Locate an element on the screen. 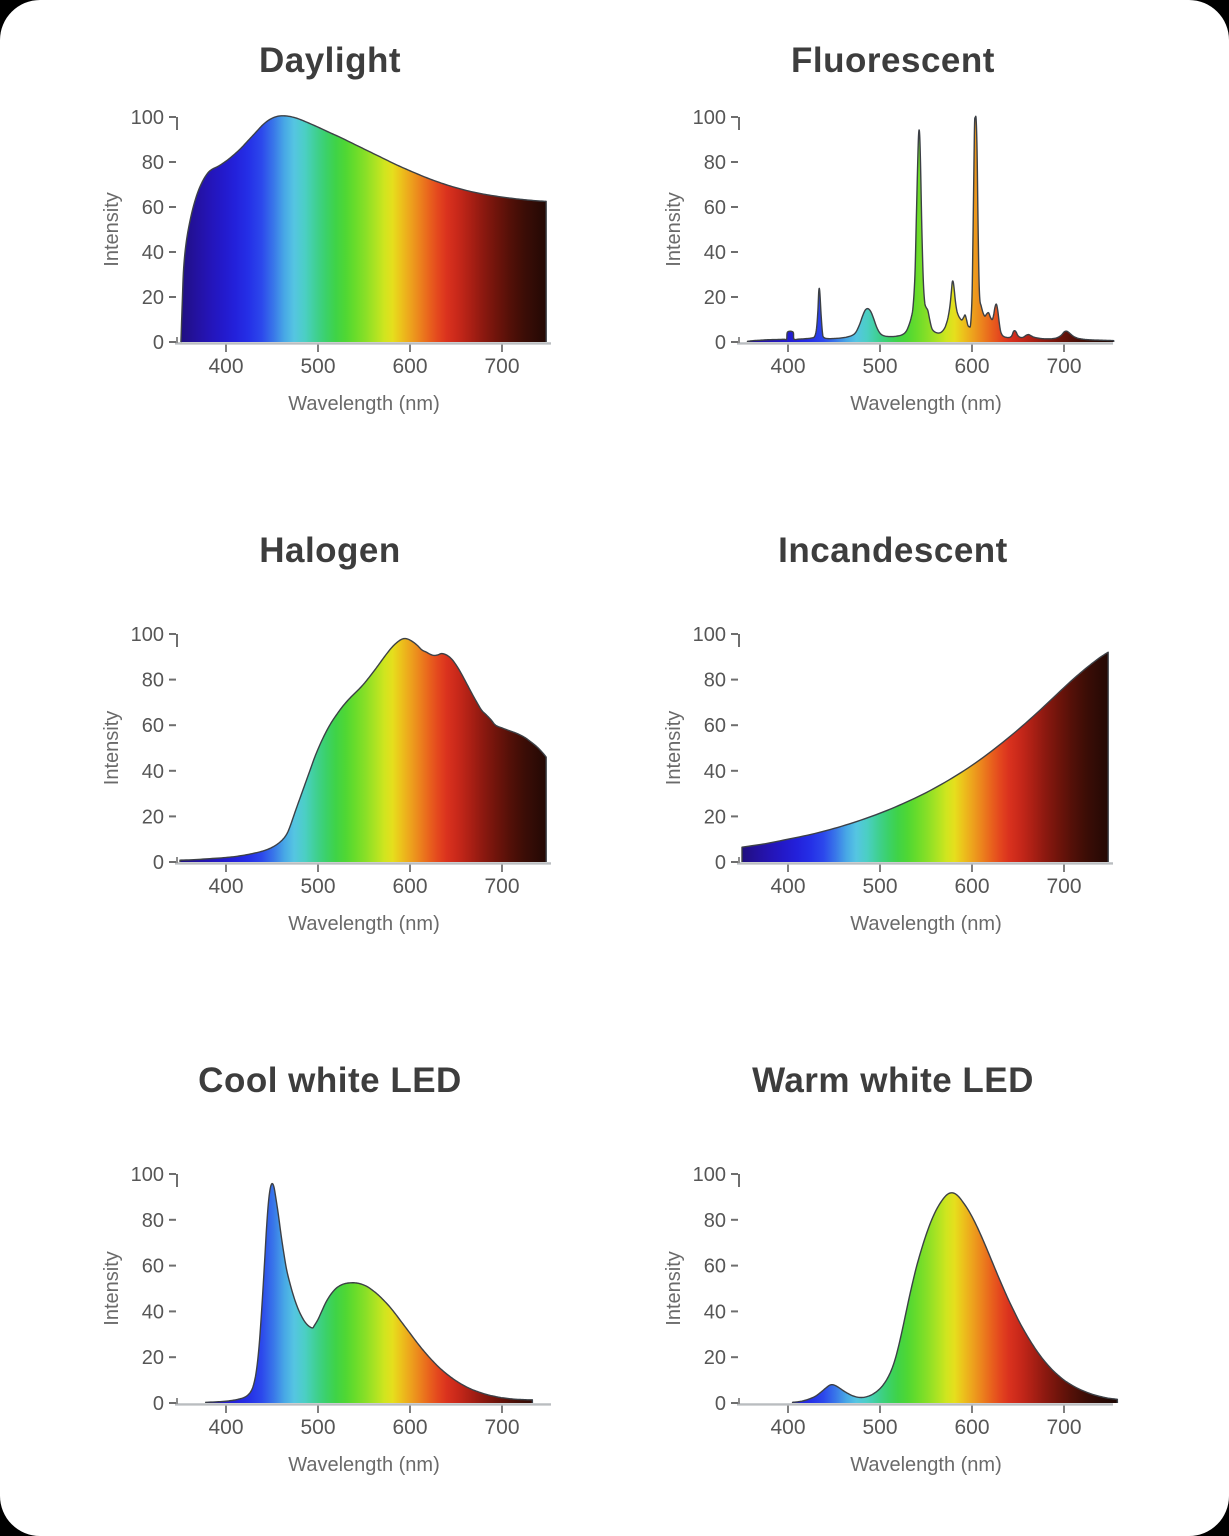 This screenshot has width=1229, height=1536. spectrum-area-fluorescent is located at coordinates (930, 229).